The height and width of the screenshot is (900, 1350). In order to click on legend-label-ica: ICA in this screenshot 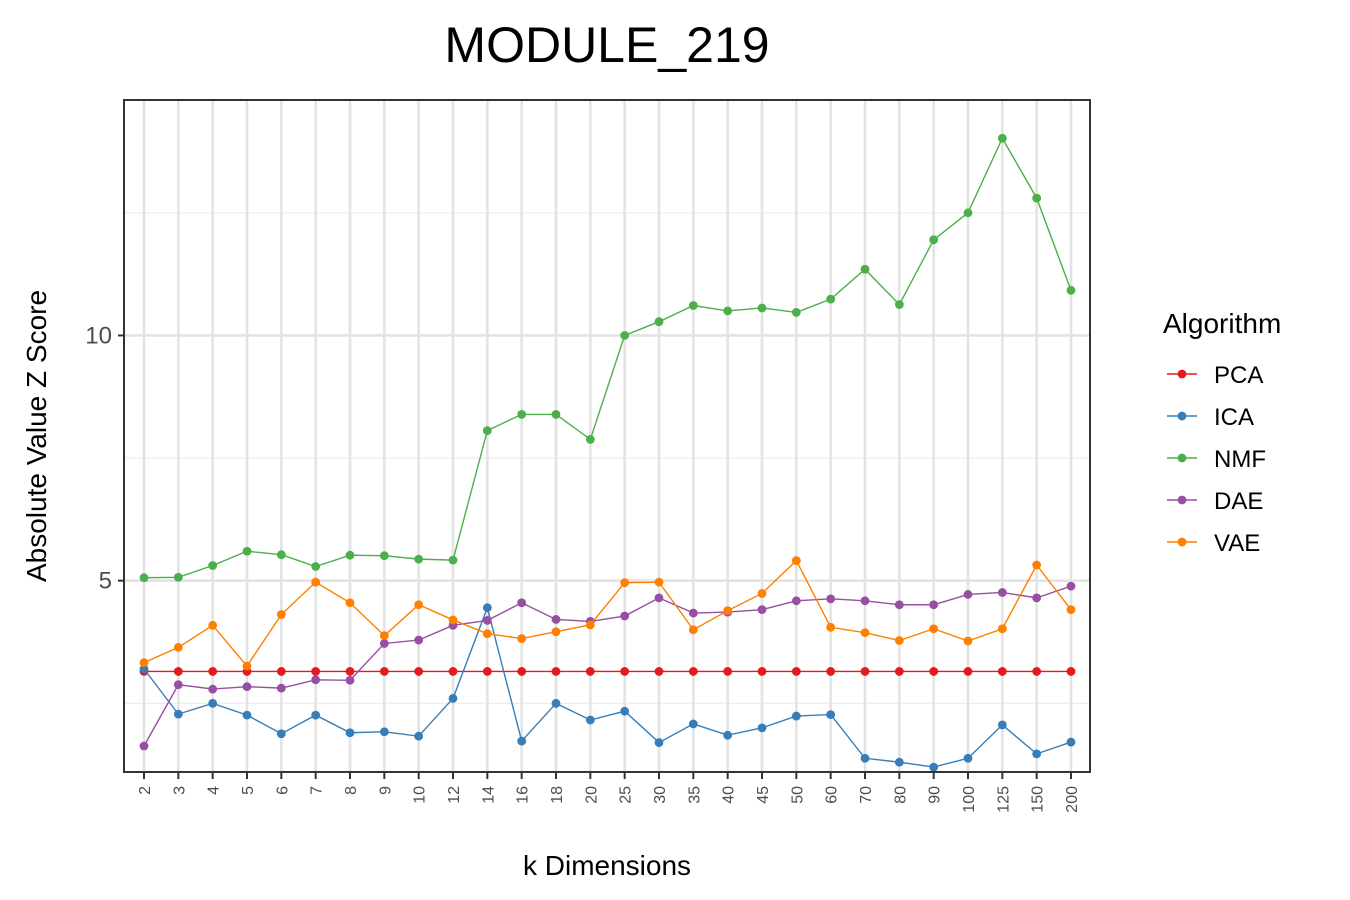, I will do `click(1234, 417)`.